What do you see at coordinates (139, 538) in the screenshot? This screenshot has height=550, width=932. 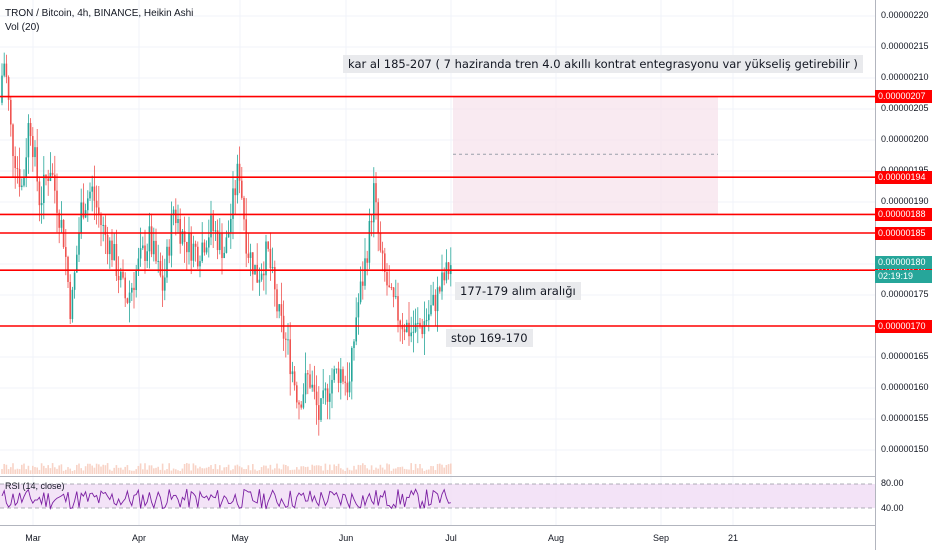 I see `time-tick-label: Apr` at bounding box center [139, 538].